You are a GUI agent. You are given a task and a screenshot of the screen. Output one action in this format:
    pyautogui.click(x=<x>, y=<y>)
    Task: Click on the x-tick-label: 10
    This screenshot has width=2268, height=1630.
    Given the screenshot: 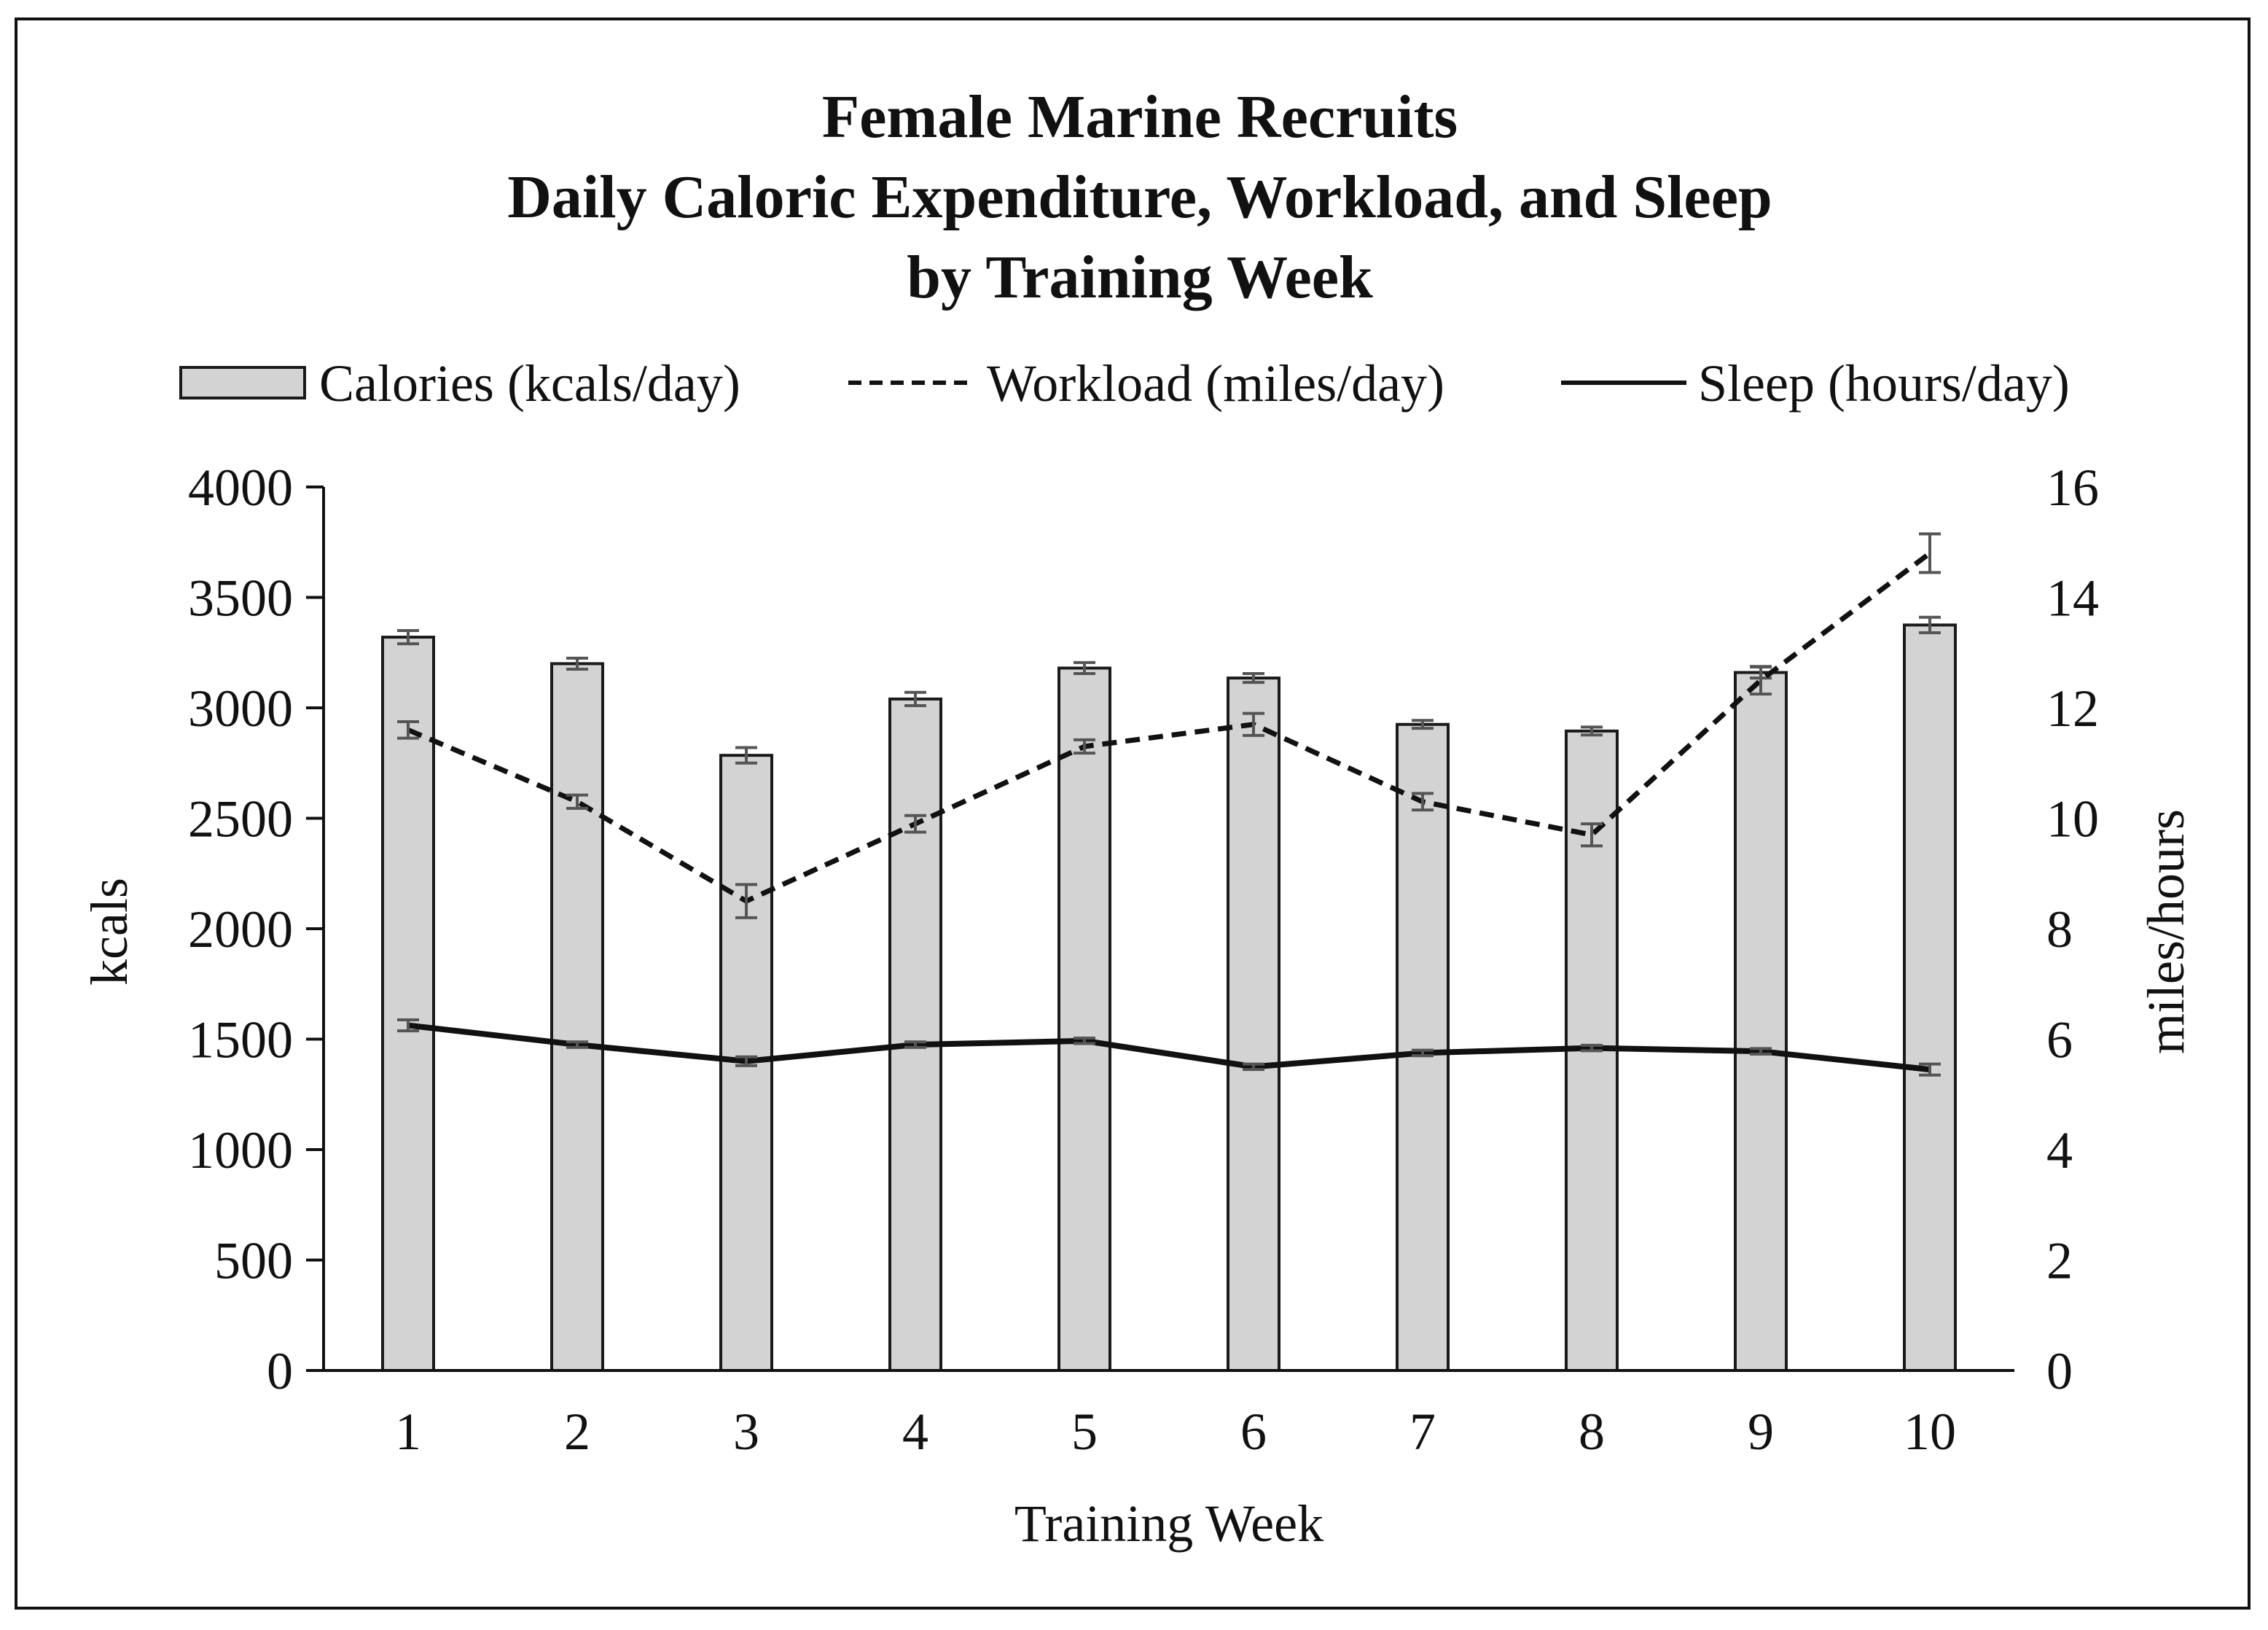 What is the action you would take?
    pyautogui.click(x=1930, y=1432)
    